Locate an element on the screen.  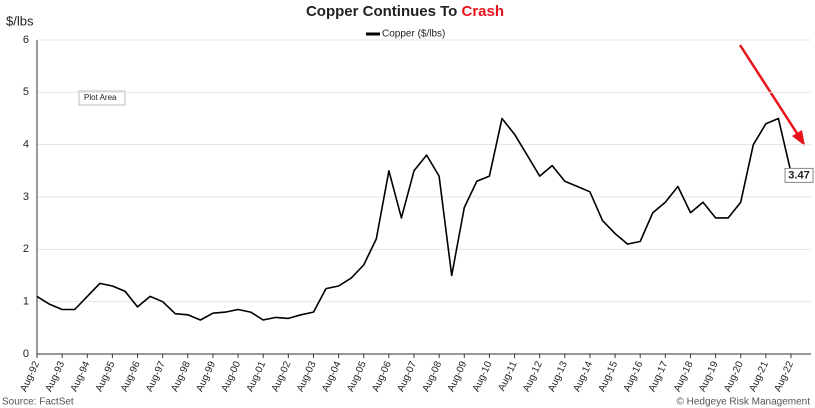
x-tick-label: Aug-03 is located at coordinates (307, 376).